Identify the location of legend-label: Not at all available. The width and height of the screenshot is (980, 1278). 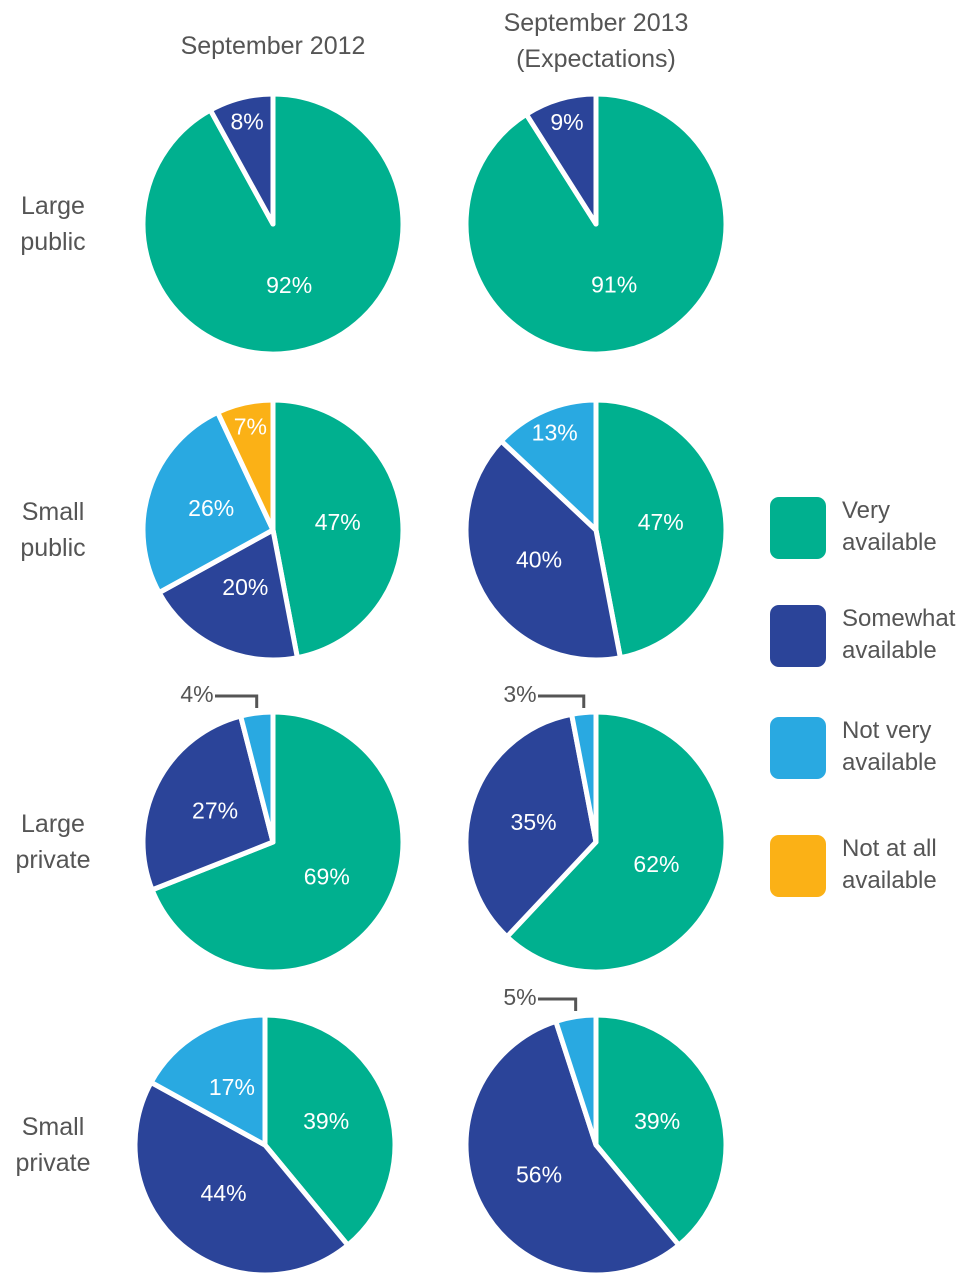
(889, 864).